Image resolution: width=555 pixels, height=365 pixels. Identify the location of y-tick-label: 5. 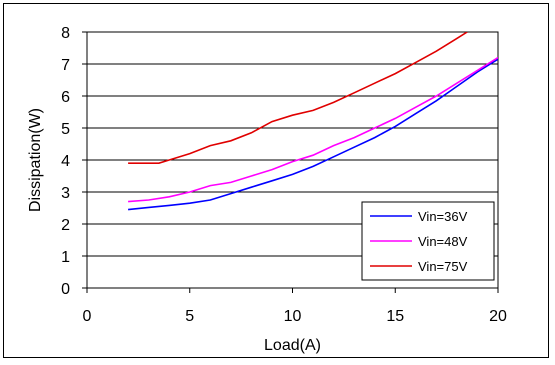
(65, 129).